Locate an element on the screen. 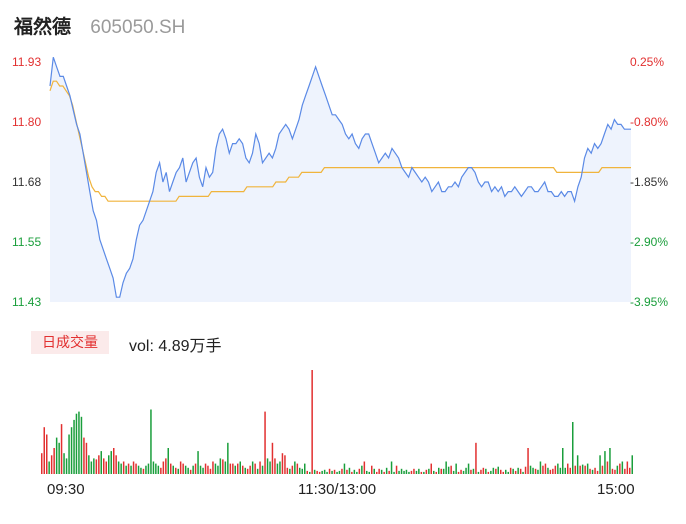  y-right-tick-label: -2.90% is located at coordinates (649, 242).